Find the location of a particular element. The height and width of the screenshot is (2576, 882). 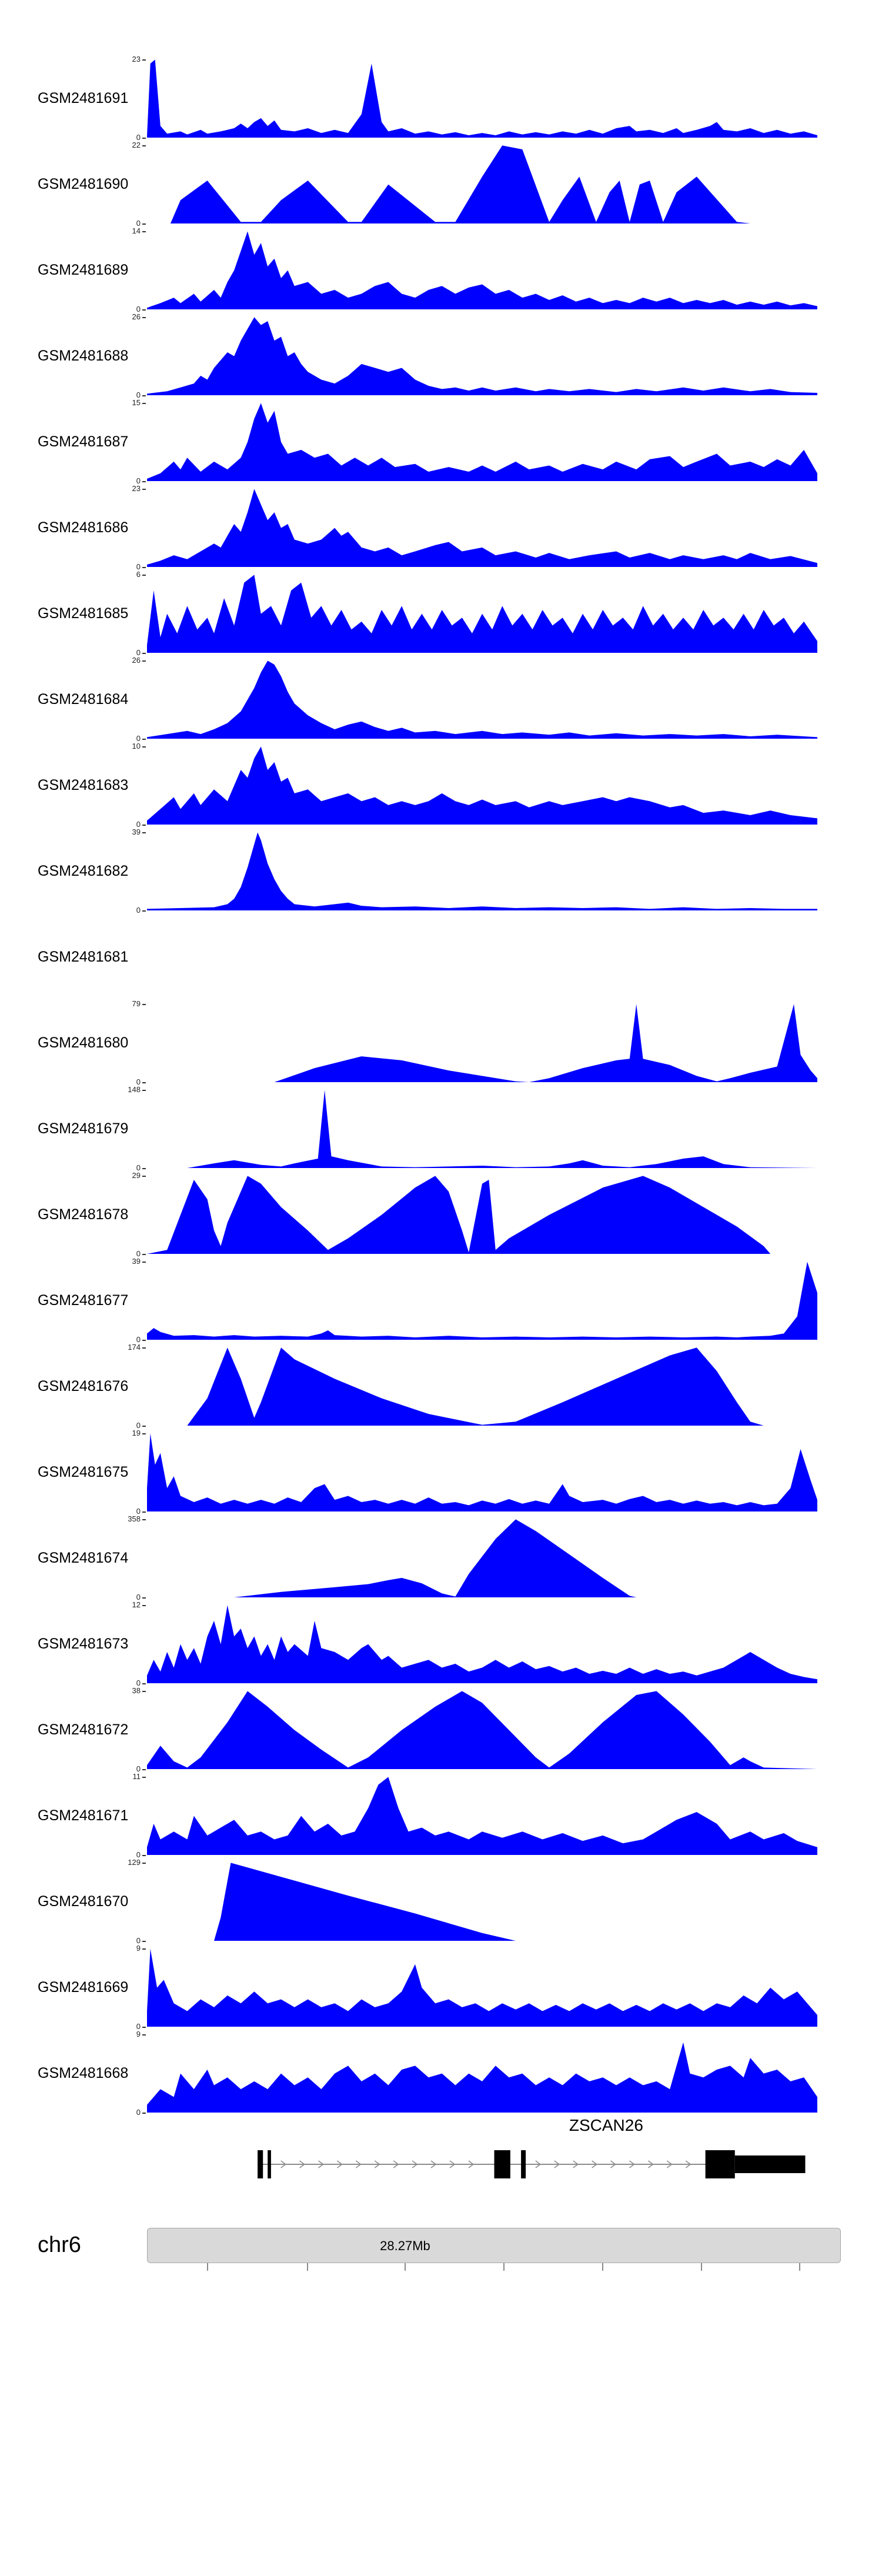

gene-model-plot: ZSCAN26 is located at coordinates (482, 2151).